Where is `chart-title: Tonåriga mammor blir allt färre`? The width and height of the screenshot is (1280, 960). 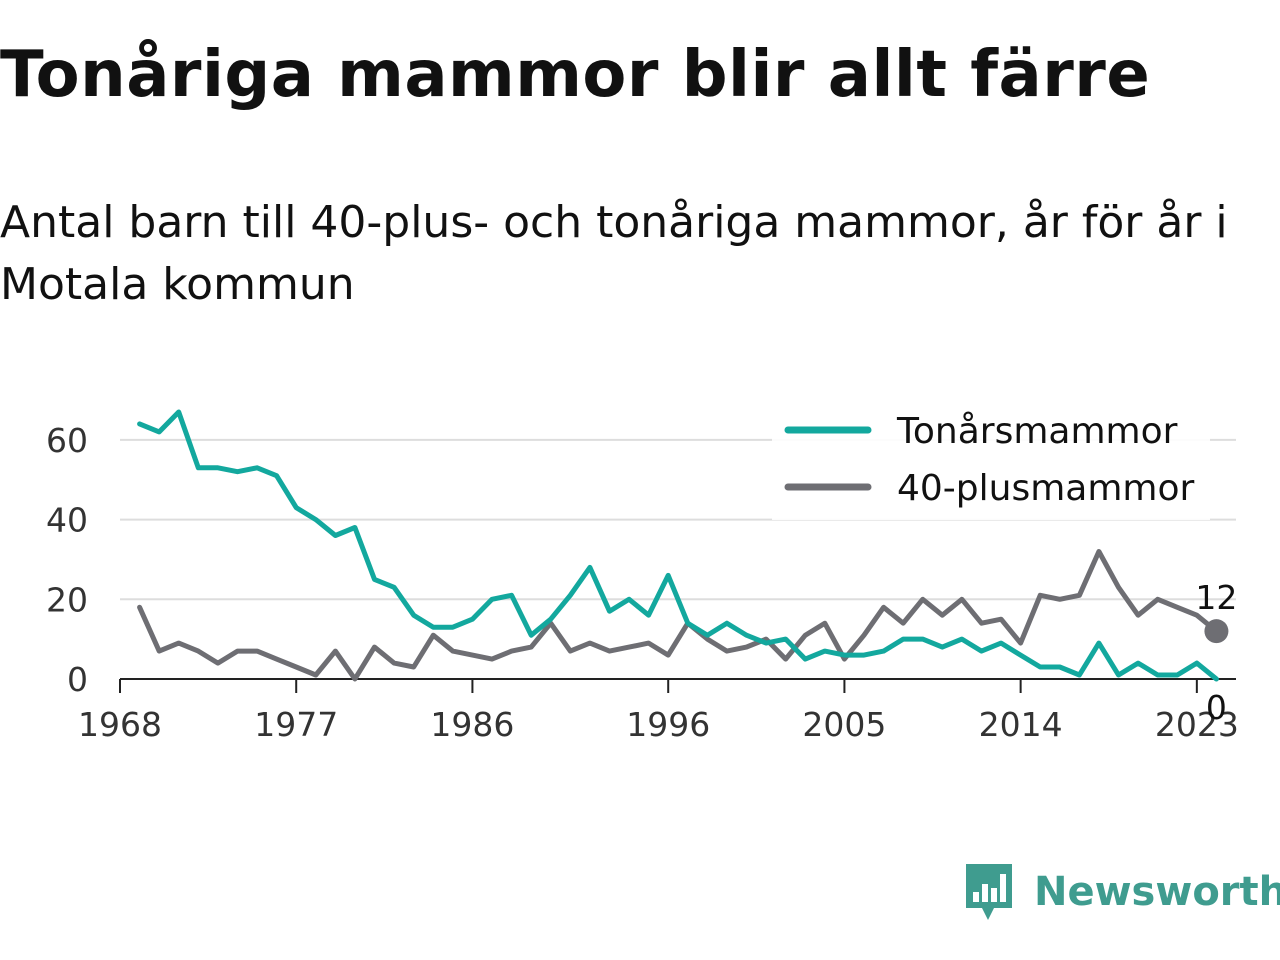
chart-title: Tonåriga mammor blir allt färre is located at coordinates (575, 75).